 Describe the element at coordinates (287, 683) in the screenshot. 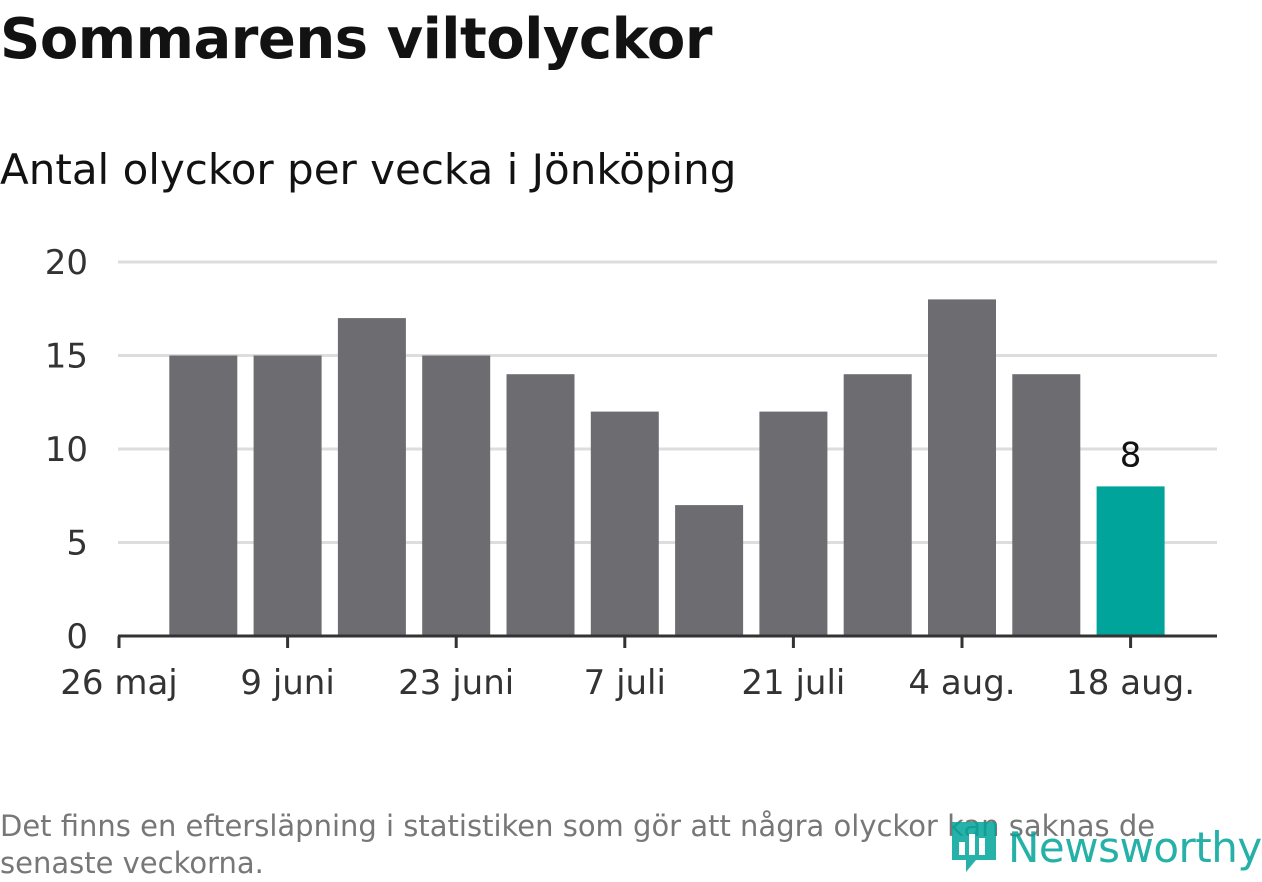

I see `x-tick-label: 9 juni` at that location.